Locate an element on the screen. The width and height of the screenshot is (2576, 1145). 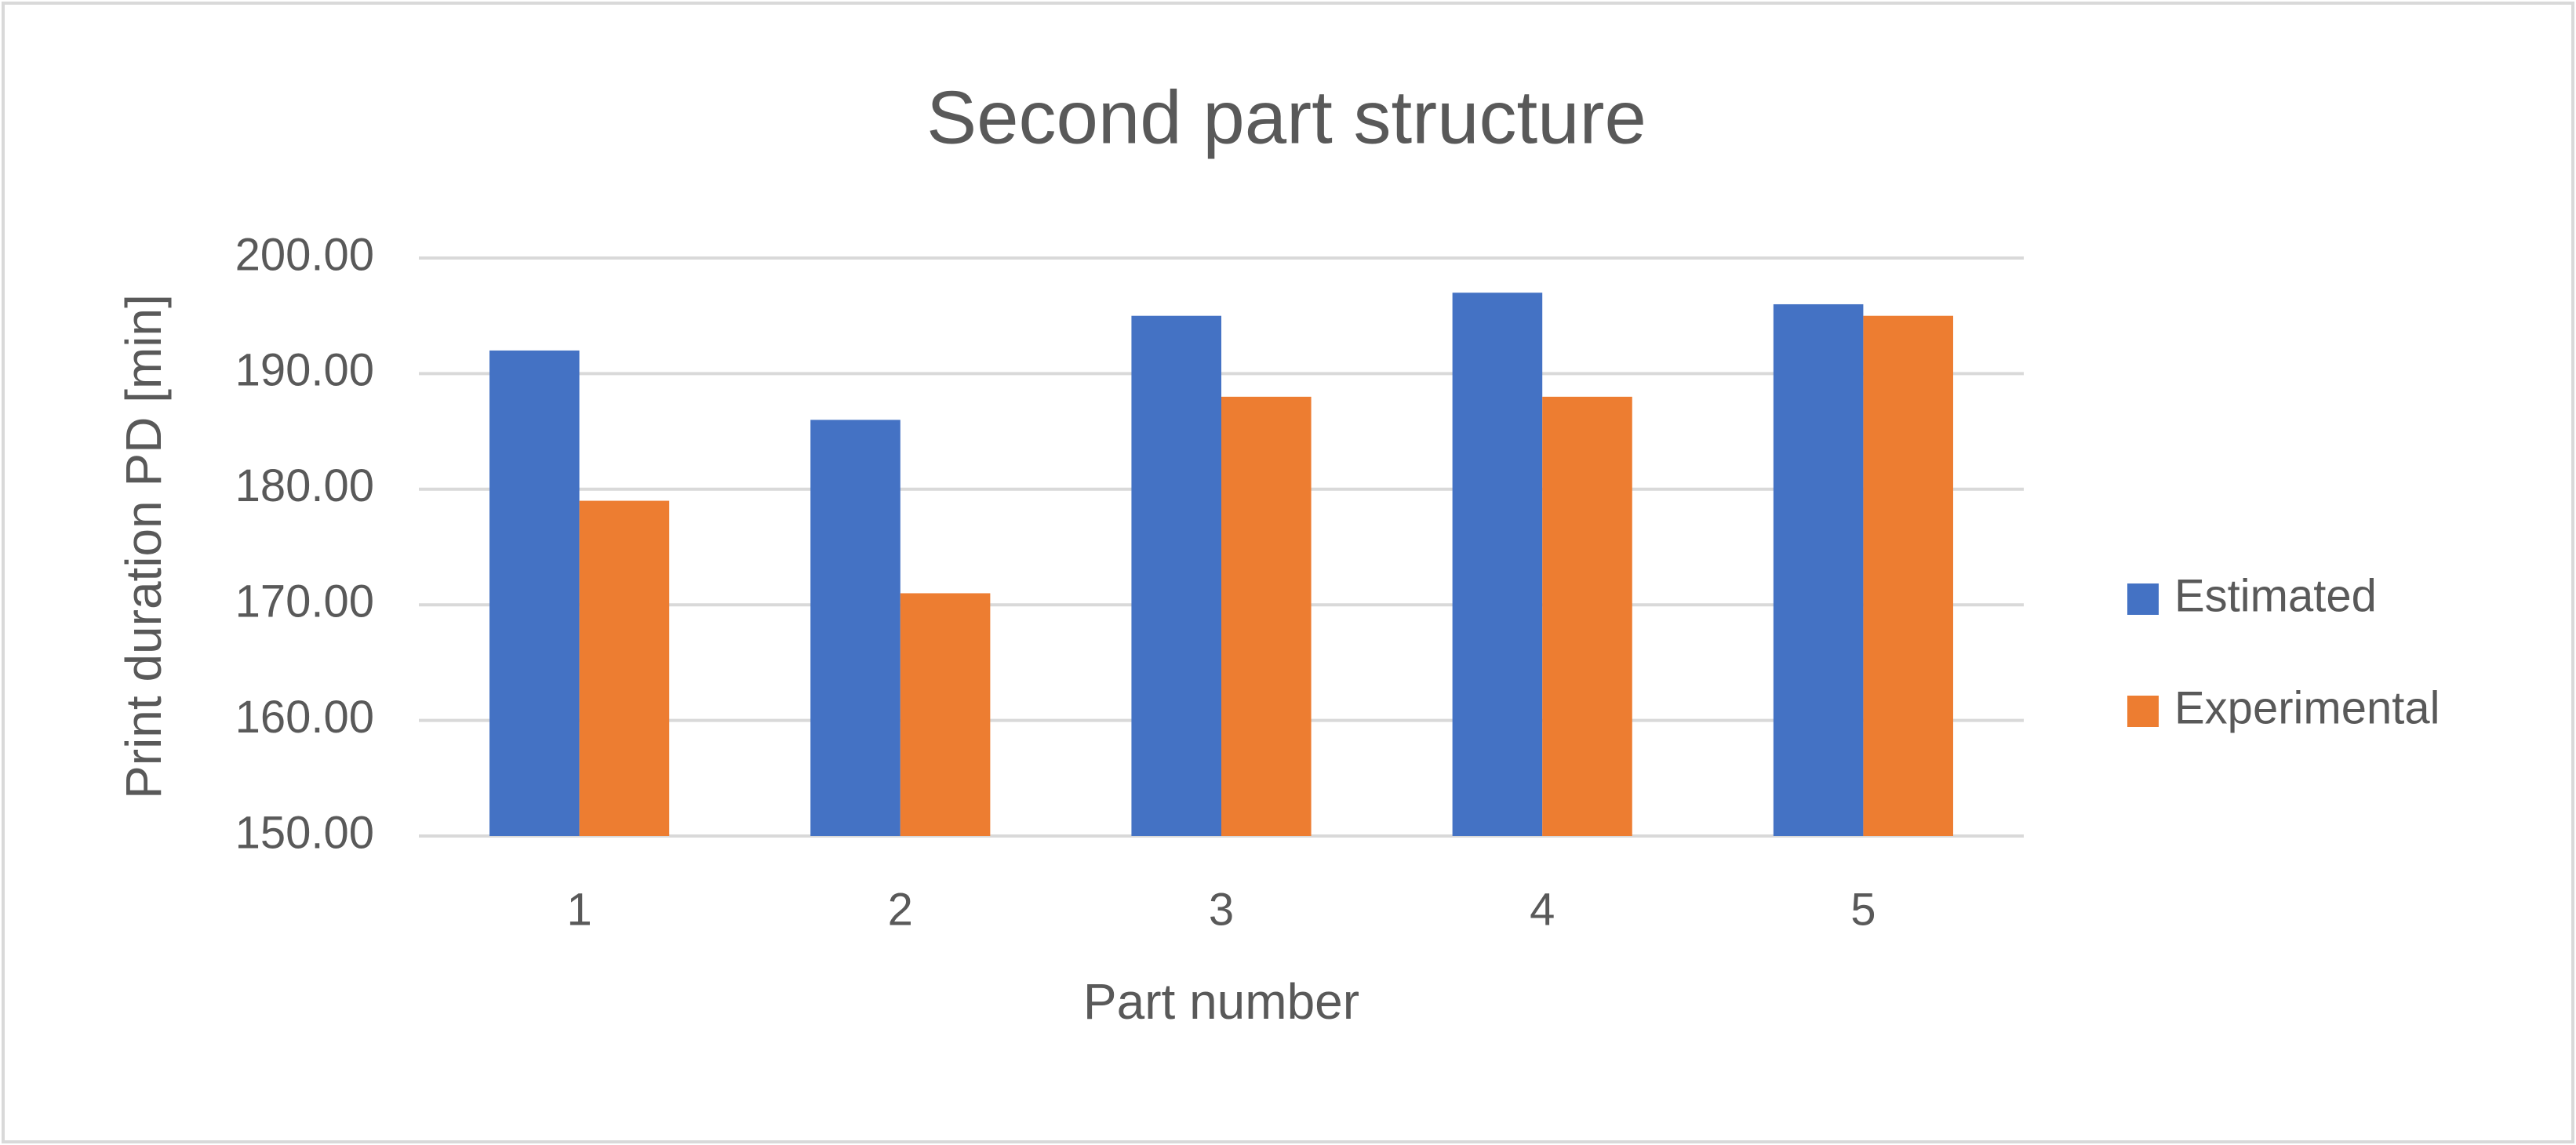
x-tick-label: 1 is located at coordinates (578, 910).